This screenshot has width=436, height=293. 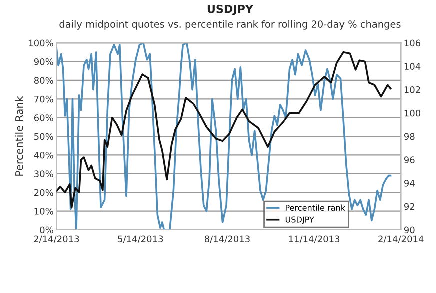 What do you see at coordinates (409, 136) in the screenshot?
I see `y2-tick-label: 98` at bounding box center [409, 136].